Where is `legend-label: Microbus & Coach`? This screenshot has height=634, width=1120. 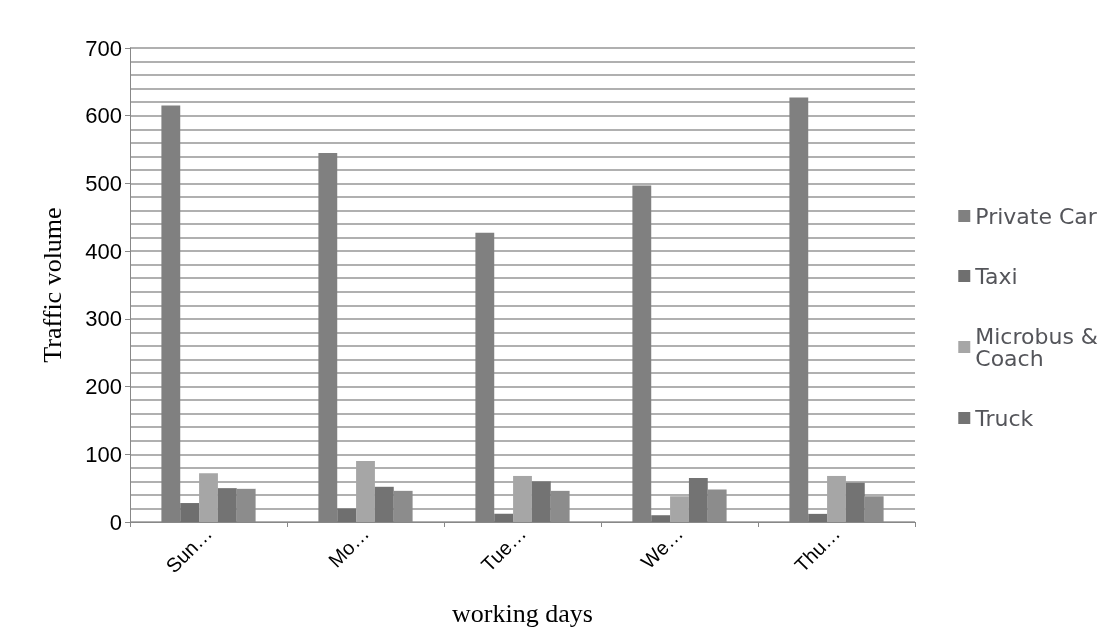 legend-label: Microbus & Coach is located at coordinates (1040, 347).